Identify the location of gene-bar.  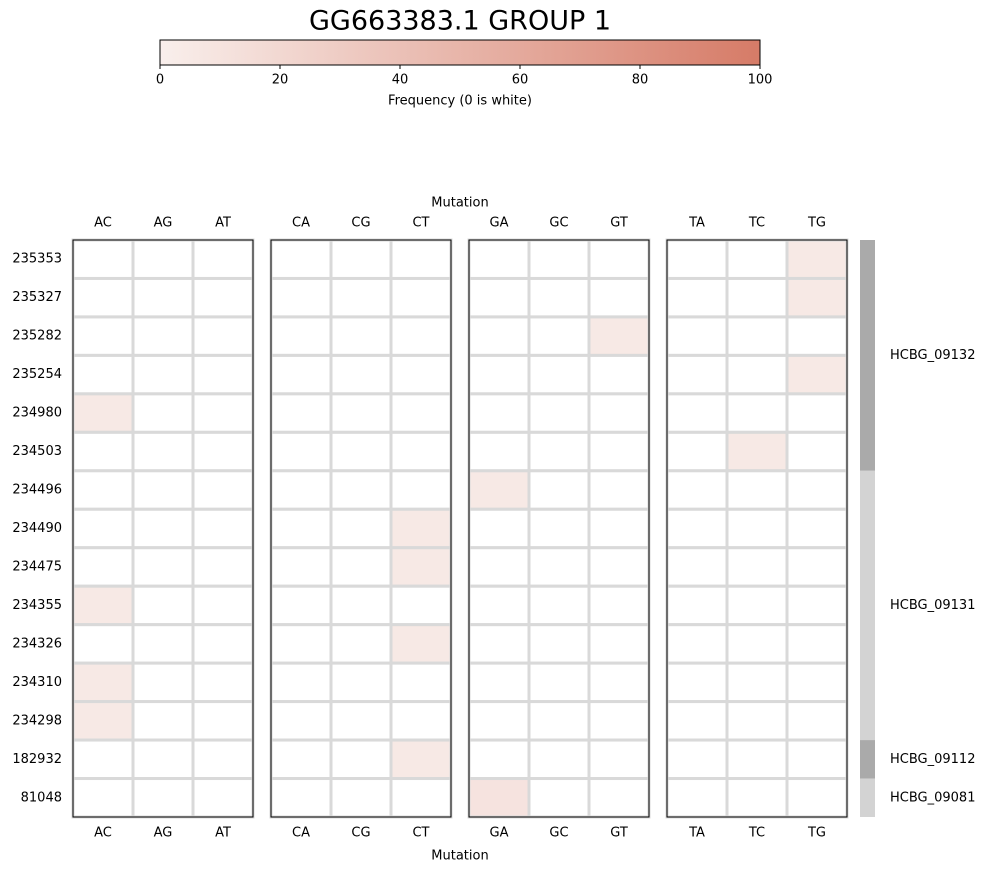
(867, 605).